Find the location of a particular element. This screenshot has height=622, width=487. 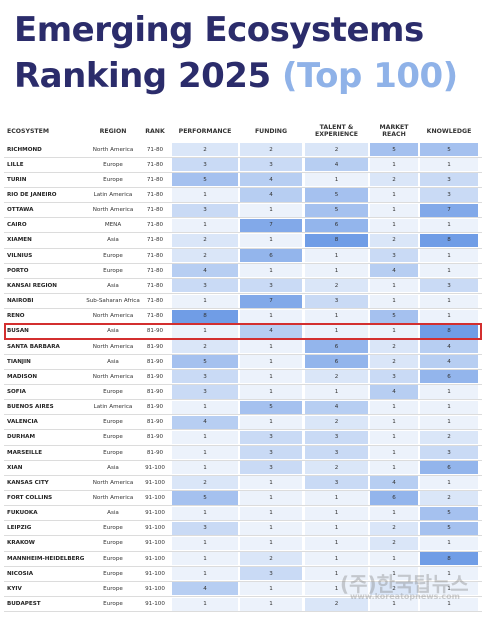

text-cell: SOFIA is located at coordinates (17, 391).